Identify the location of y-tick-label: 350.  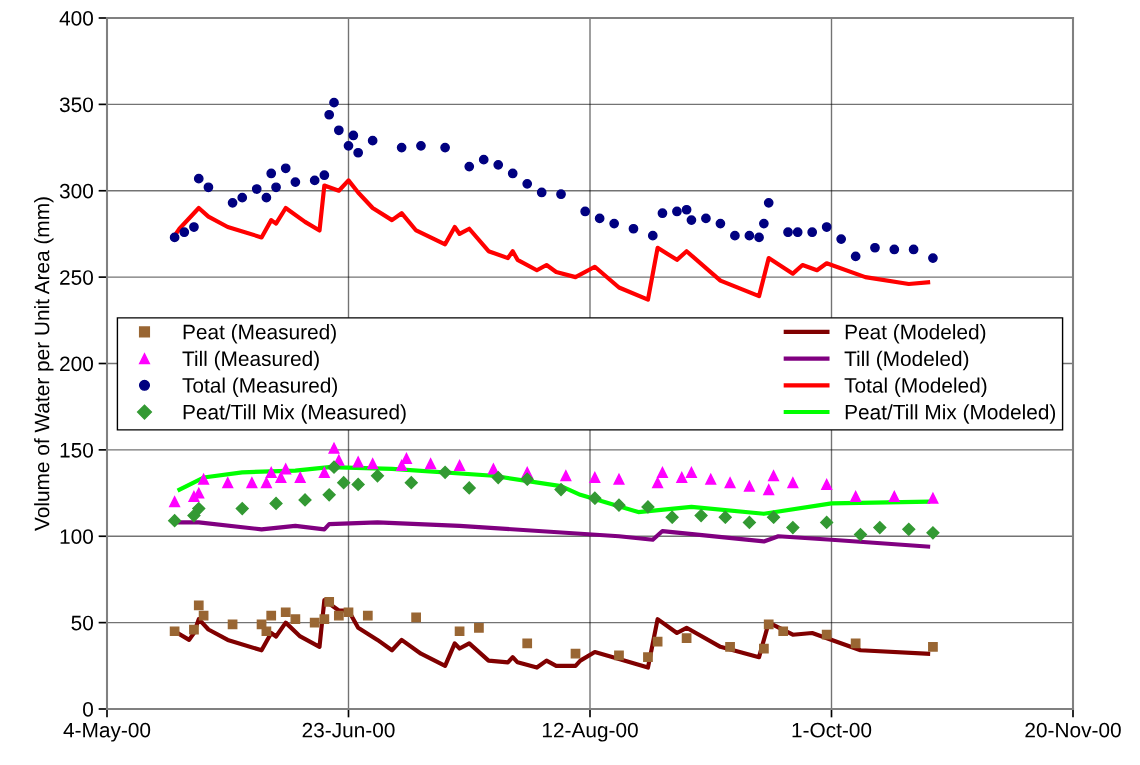
(76, 105).